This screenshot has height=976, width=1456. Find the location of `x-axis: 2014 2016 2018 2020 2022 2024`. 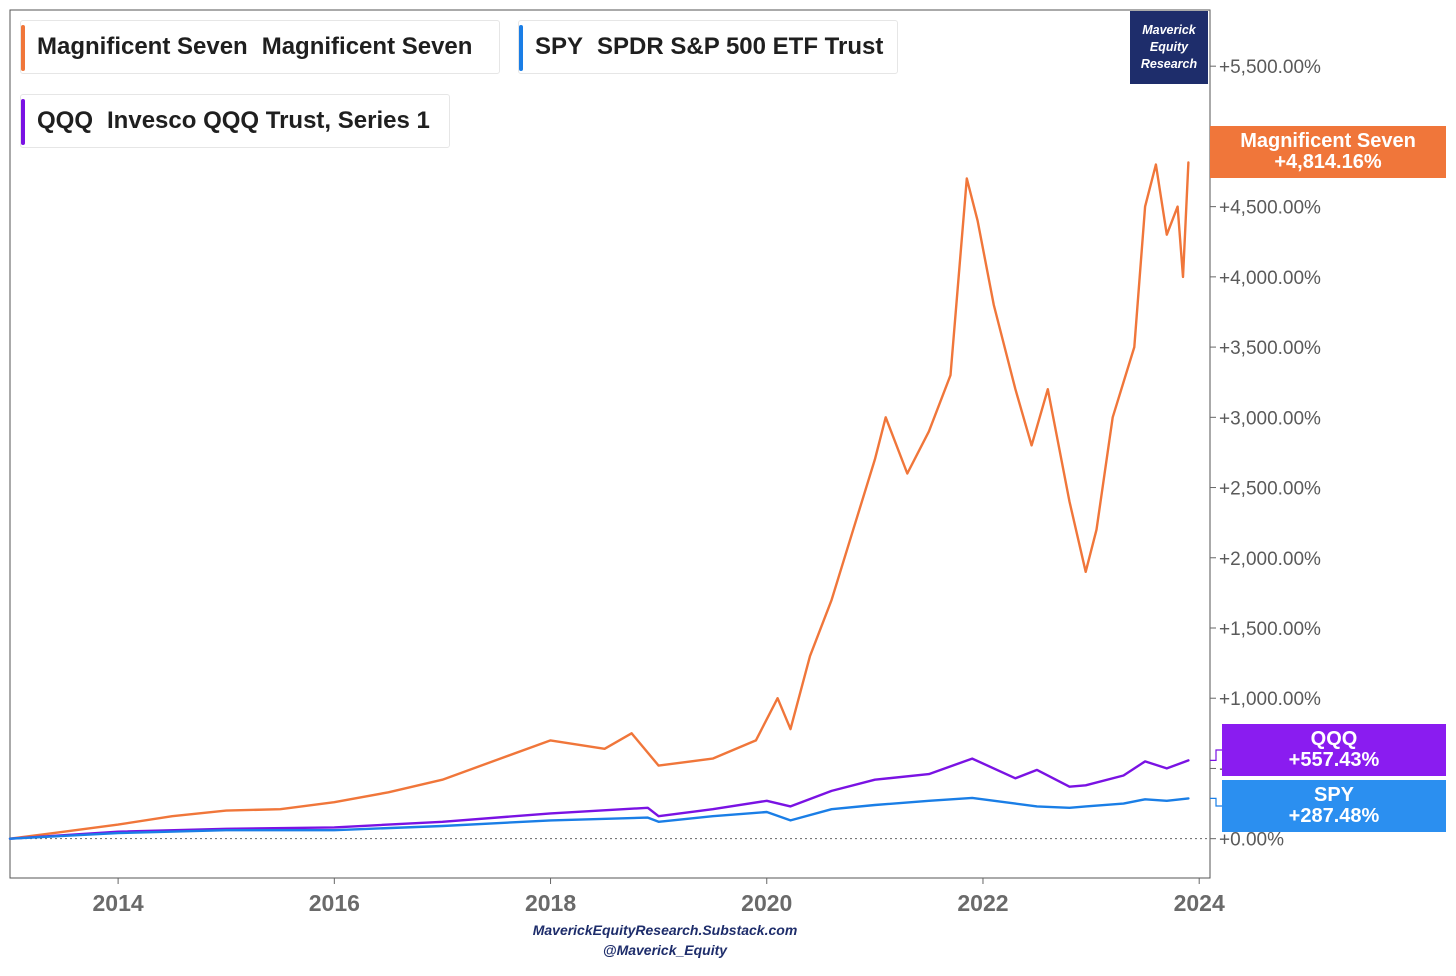

x-axis: 2014 2016 2018 2020 2022 2024 is located at coordinates (659, 897).